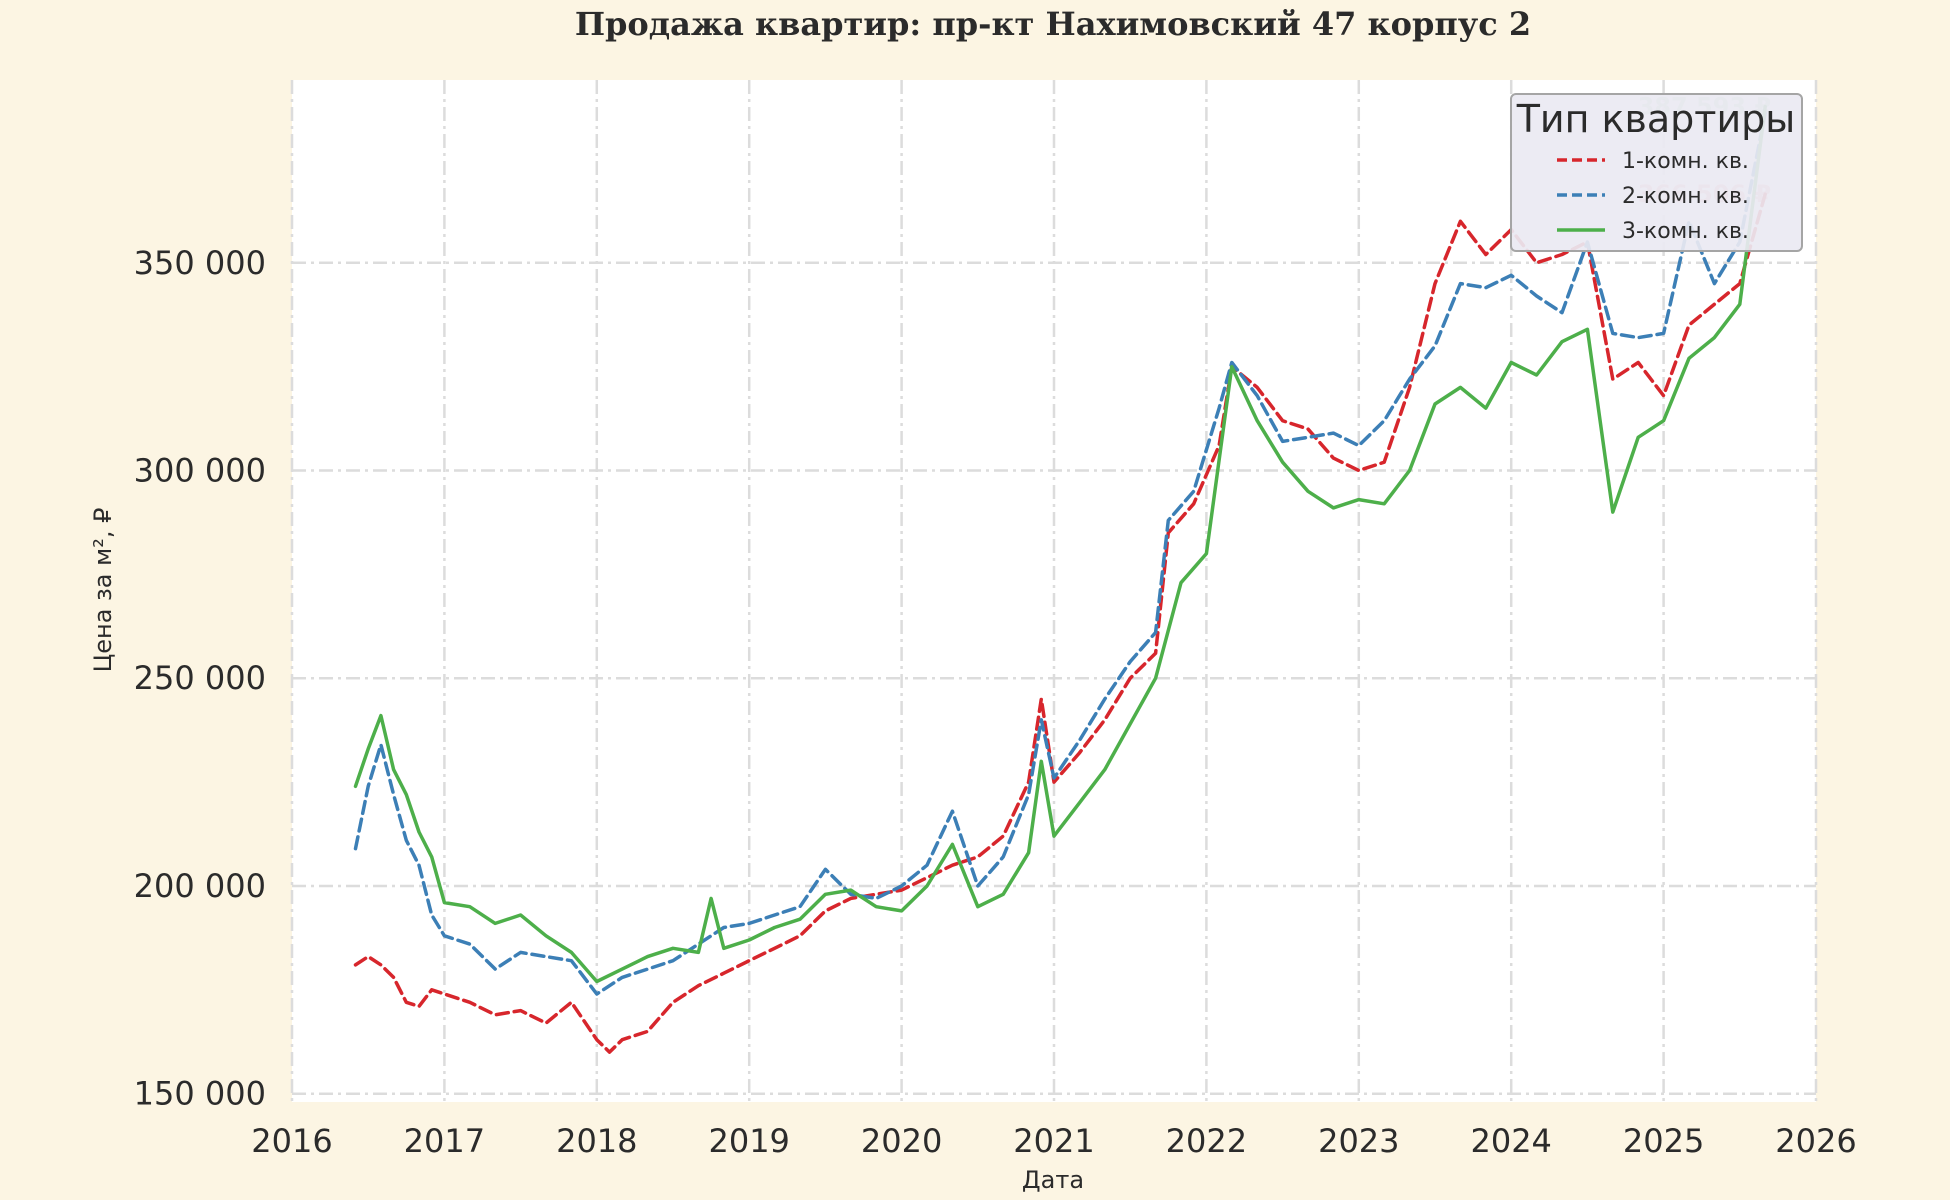  I want to click on x-axis-label: Дата, so click(1053, 1180).